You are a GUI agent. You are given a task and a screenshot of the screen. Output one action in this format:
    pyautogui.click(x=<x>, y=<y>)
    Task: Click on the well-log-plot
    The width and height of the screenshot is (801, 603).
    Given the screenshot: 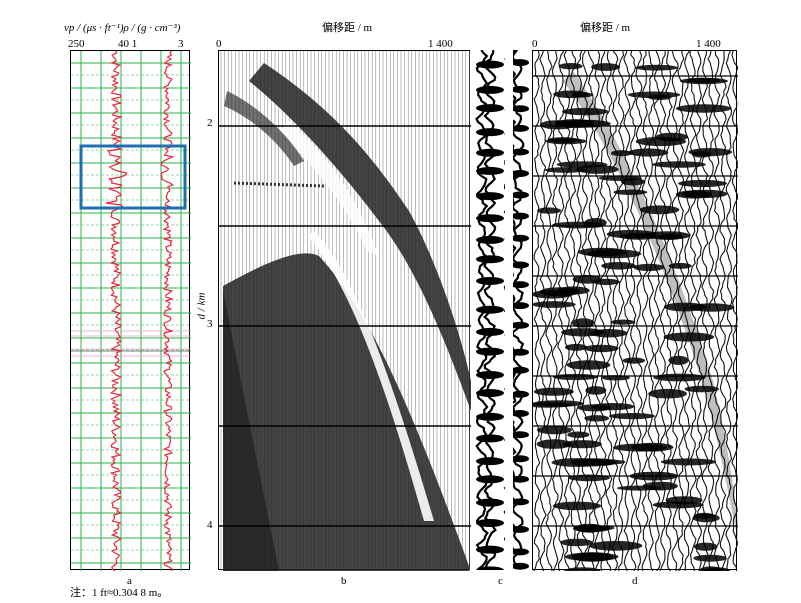 What is the action you would take?
    pyautogui.click(x=131, y=311)
    